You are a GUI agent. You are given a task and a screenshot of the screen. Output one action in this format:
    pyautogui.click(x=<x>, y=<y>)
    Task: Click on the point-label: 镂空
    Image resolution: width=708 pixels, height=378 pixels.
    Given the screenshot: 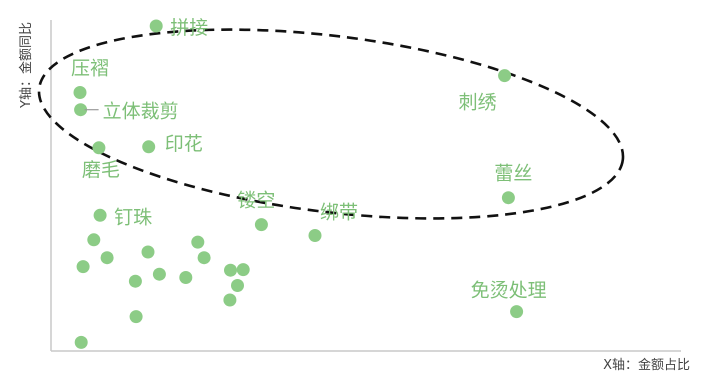 What is the action you would take?
    pyautogui.click(x=256, y=201)
    